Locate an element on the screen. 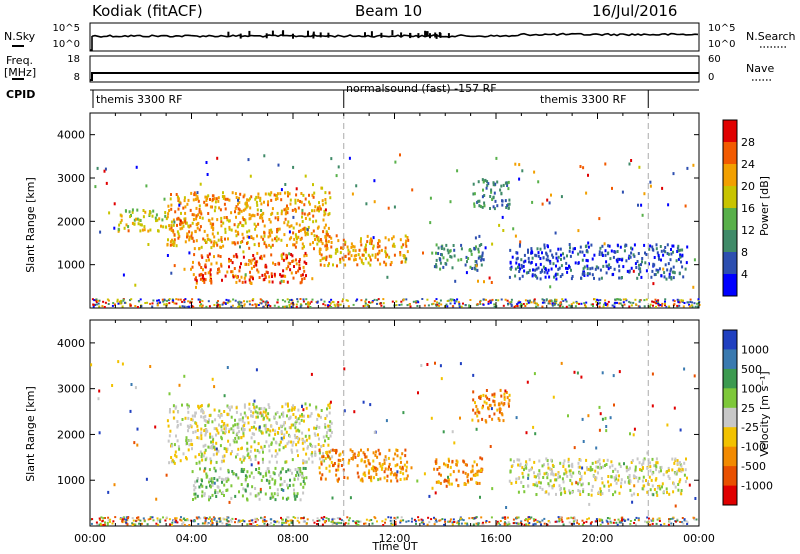 The width and height of the screenshot is (800, 554). x-tick-label: 08:00 is located at coordinates (293, 538).